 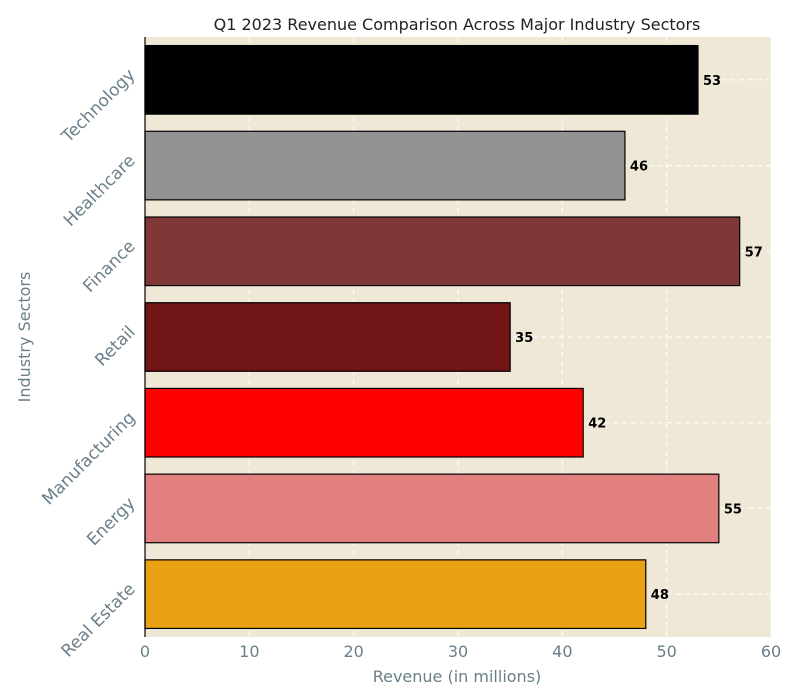 I want to click on x-tick-label: 30, so click(x=458, y=651).